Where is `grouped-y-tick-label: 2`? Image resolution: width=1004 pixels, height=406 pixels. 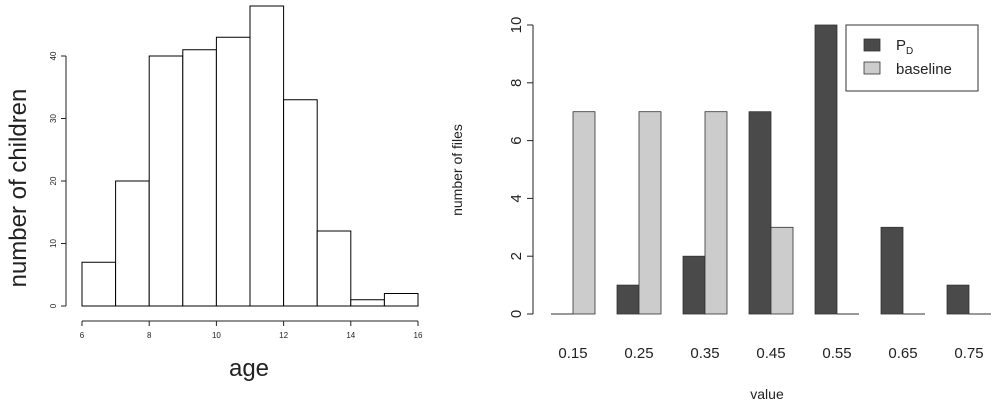 grouped-y-tick-label: 2 is located at coordinates (516, 256).